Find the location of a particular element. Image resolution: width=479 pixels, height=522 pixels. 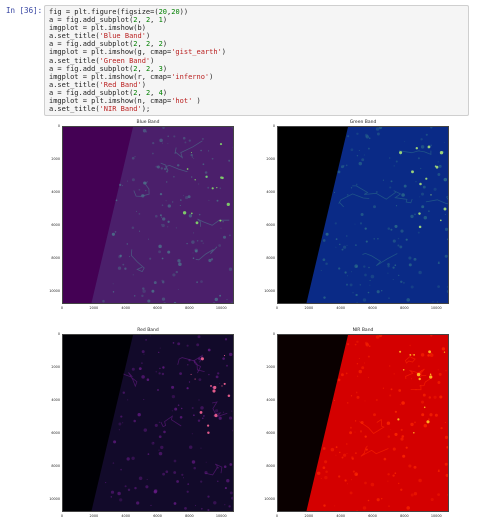

cell-prompt: In [36]: is located at coordinates (24, 10).